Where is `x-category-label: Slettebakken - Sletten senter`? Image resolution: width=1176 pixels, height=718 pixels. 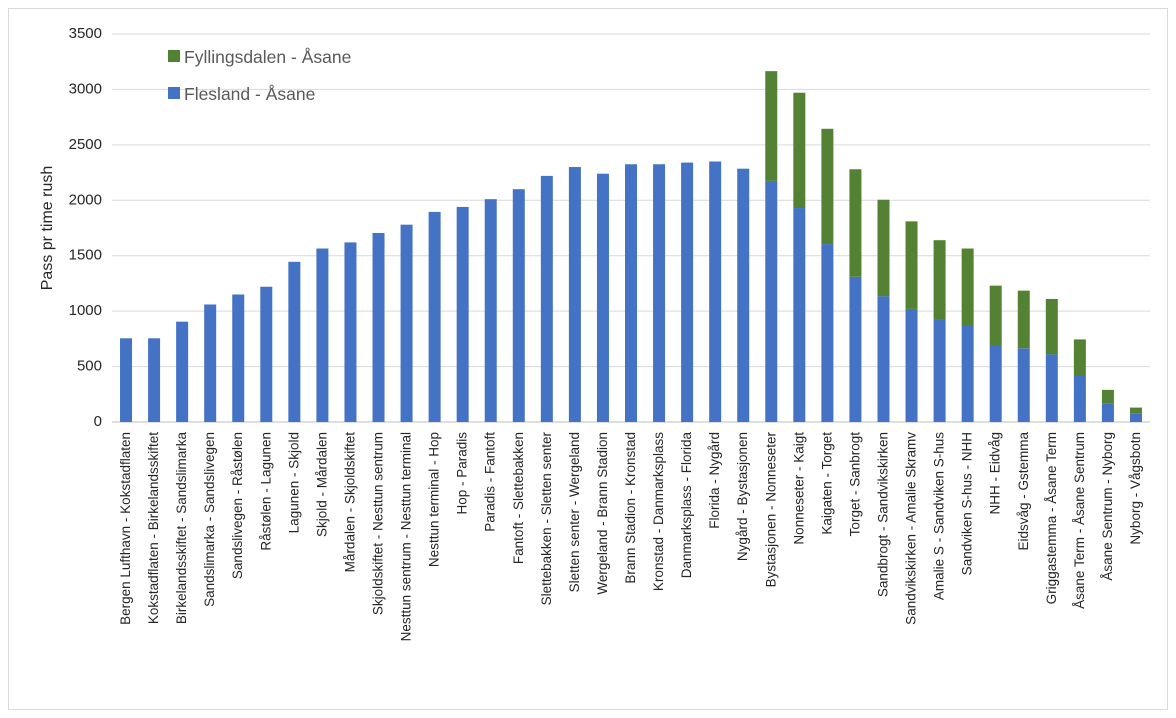 x-category-label: Slettebakken - Sletten senter is located at coordinates (546, 519).